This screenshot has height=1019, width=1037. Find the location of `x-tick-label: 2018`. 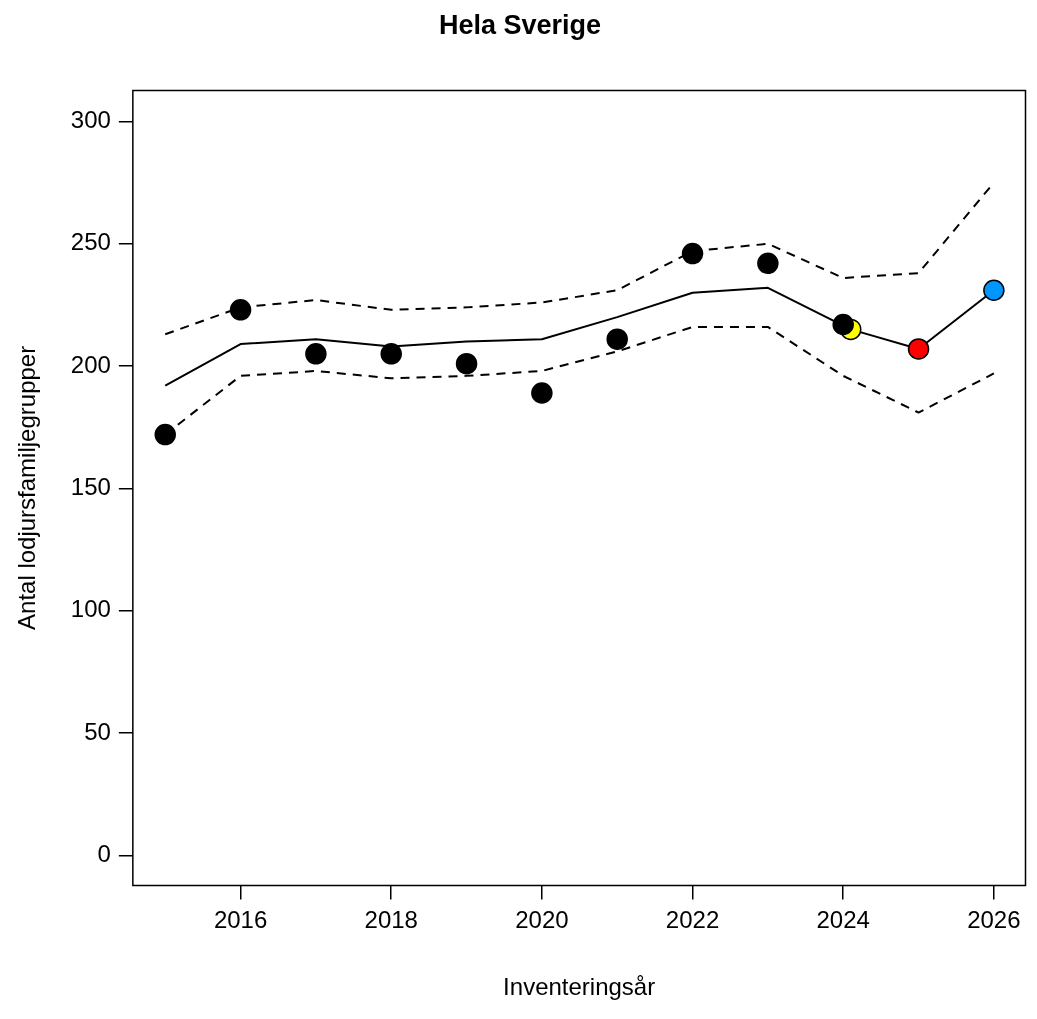

x-tick-label: 2018 is located at coordinates (391, 920).